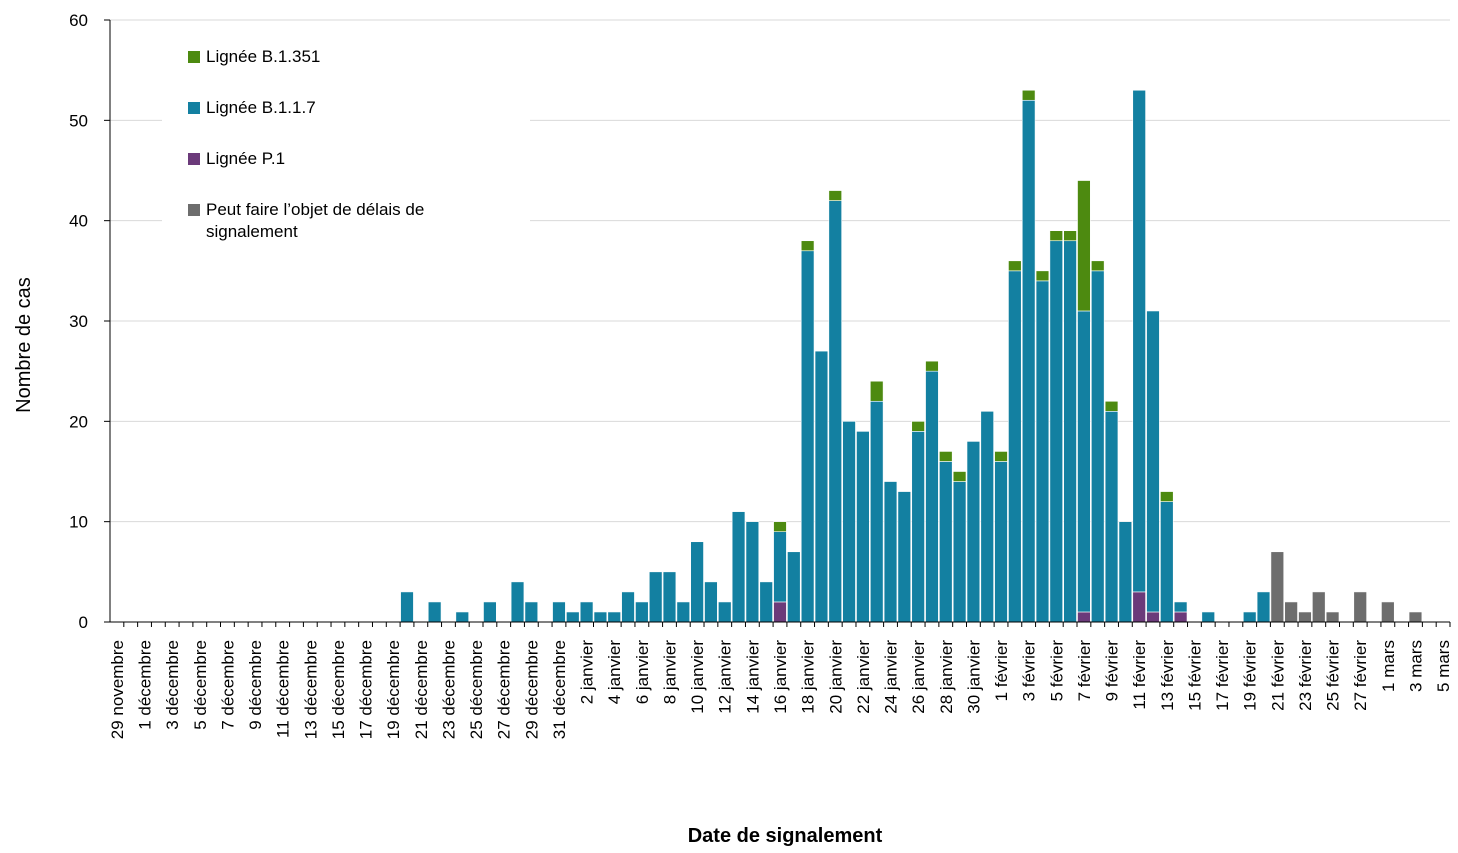 The image size is (1458, 853). What do you see at coordinates (78, 421) in the screenshot?
I see `y-tick-label: 20` at bounding box center [78, 421].